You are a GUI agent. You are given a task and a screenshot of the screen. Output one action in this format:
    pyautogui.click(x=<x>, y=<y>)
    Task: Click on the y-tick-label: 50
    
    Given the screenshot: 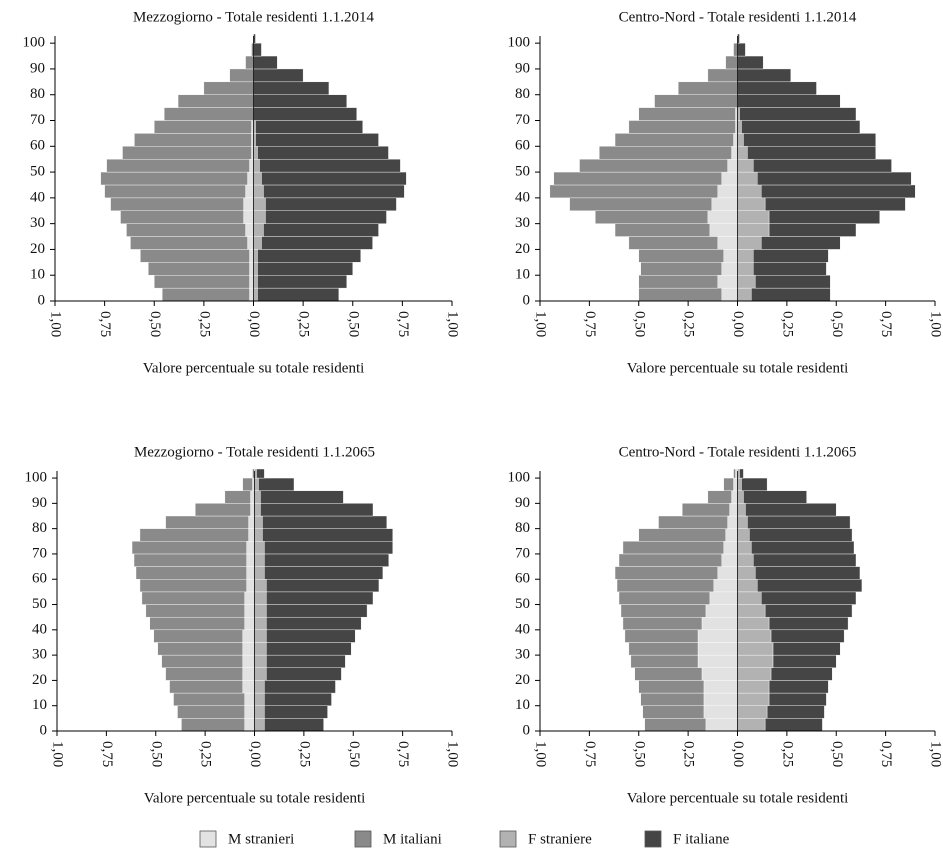 What is the action you would take?
    pyautogui.click(x=39, y=604)
    